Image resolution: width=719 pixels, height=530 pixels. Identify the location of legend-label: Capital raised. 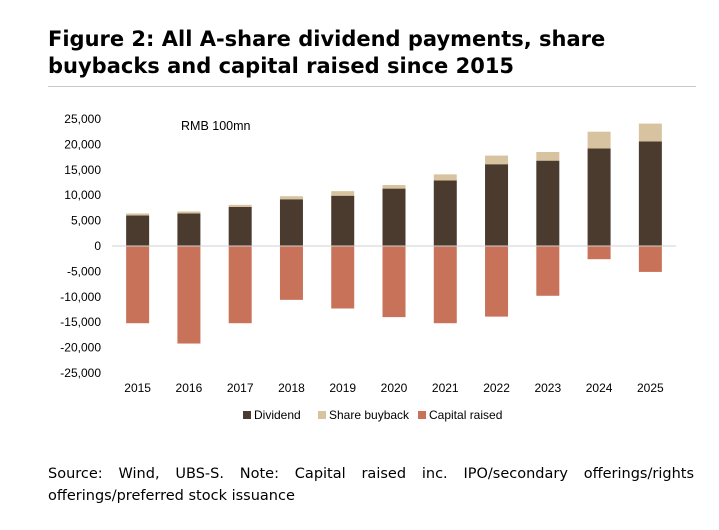
(465, 415).